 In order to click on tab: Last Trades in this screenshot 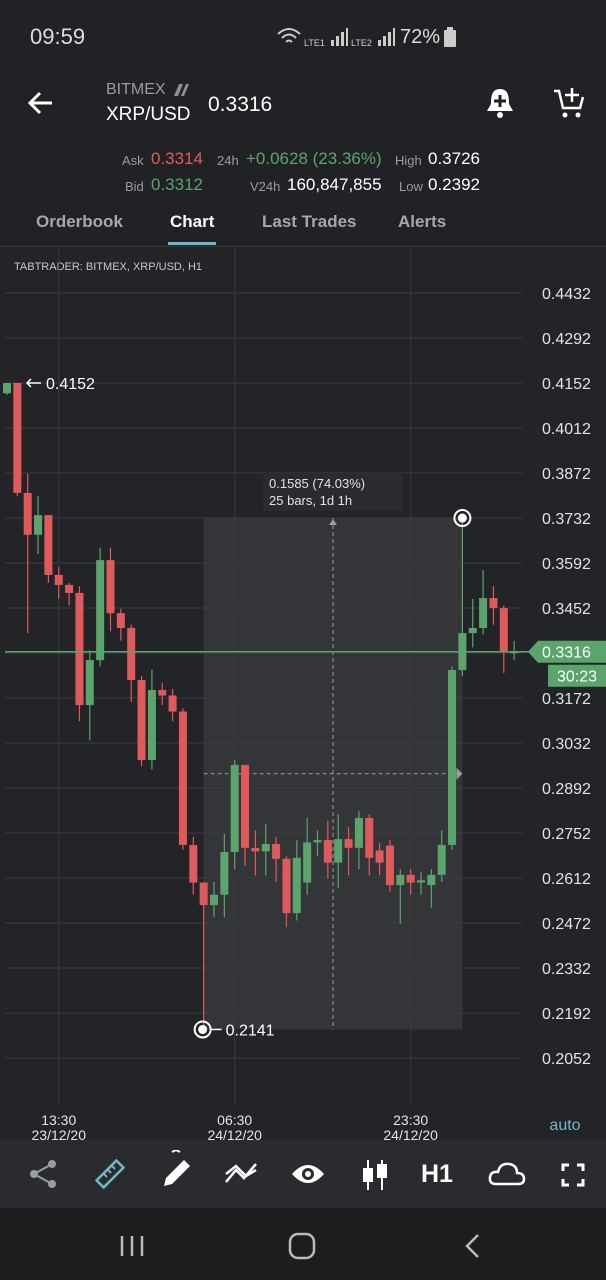, I will do `click(309, 221)`.